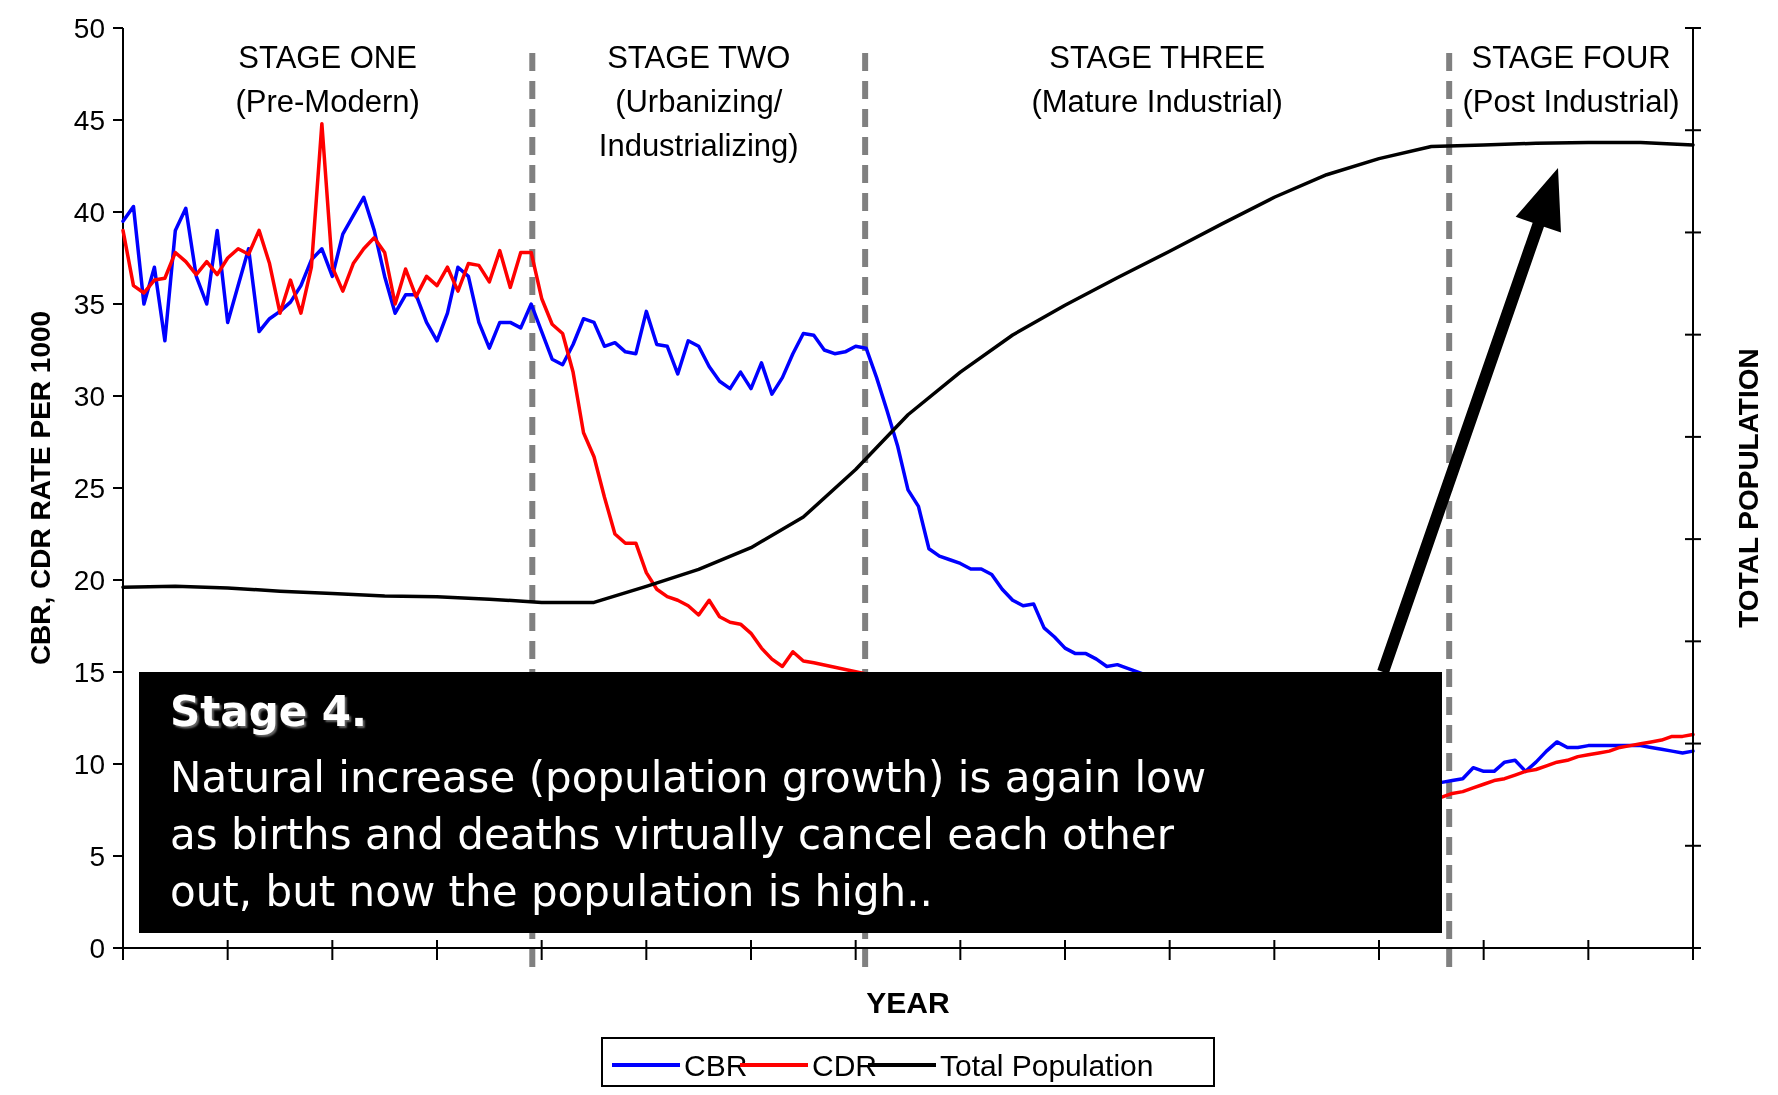 The height and width of the screenshot is (1095, 1778). What do you see at coordinates (89, 488) in the screenshot?
I see `y-tick-label: 25` at bounding box center [89, 488].